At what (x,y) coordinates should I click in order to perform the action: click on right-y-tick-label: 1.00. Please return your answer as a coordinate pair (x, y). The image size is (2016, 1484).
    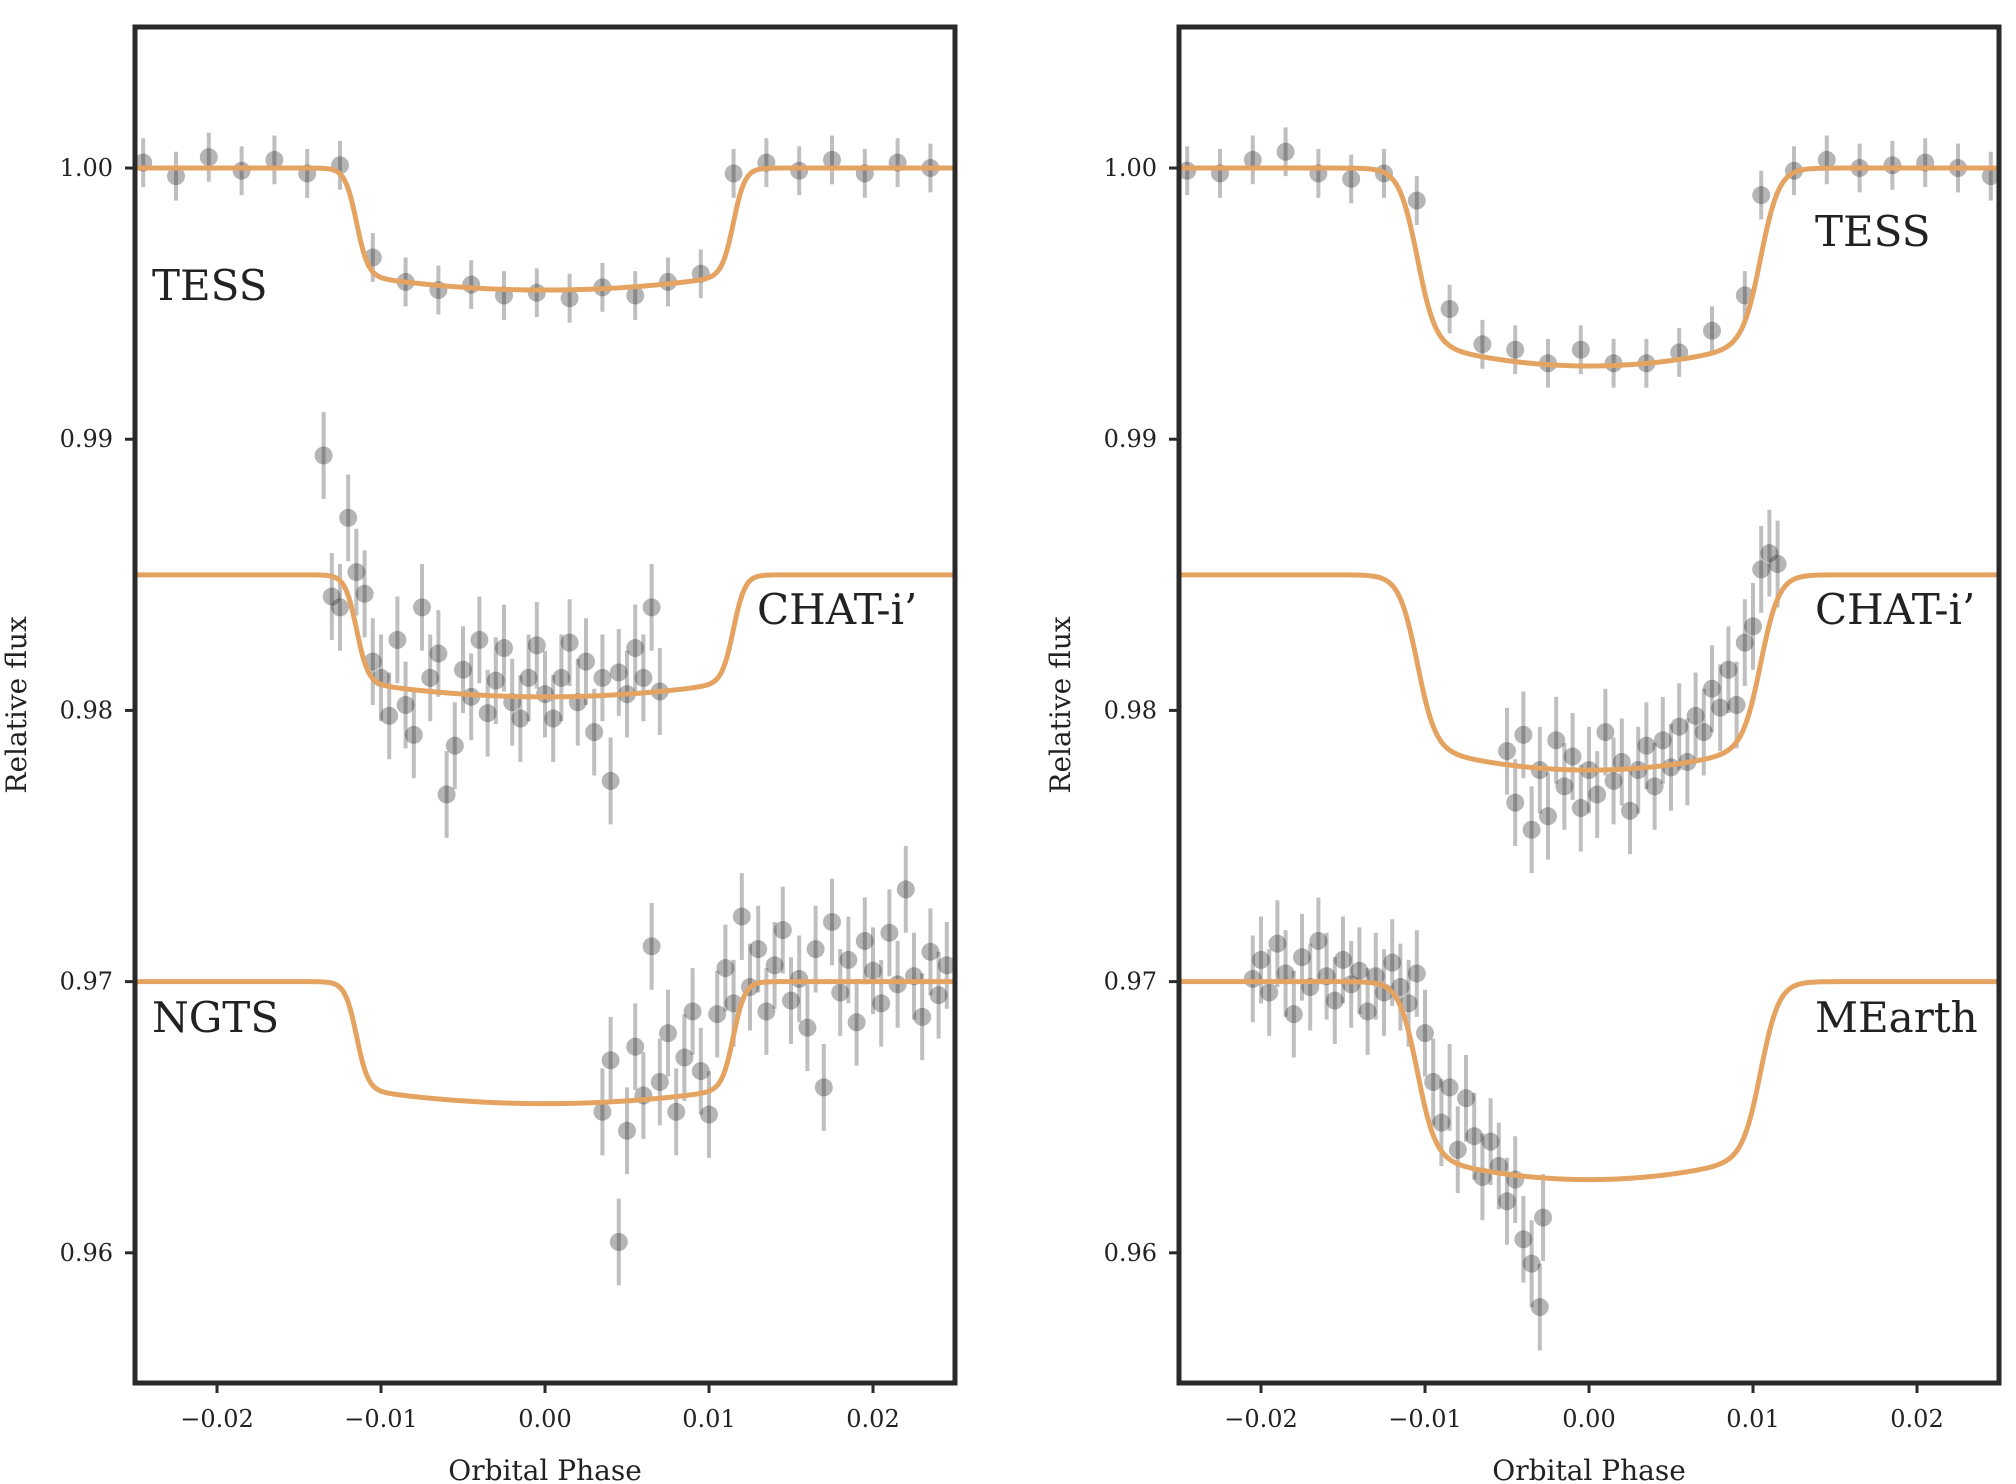
    Looking at the image, I should click on (1130, 168).